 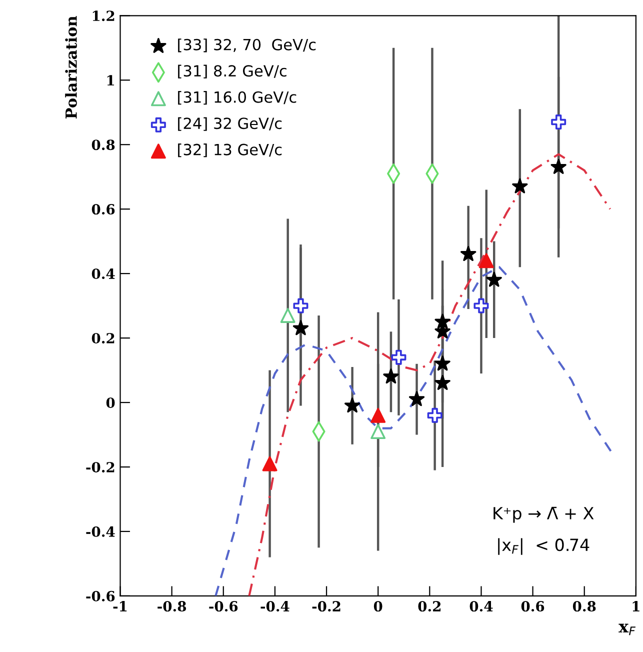 I want to click on y-tick-label: 1, so click(x=110, y=80).